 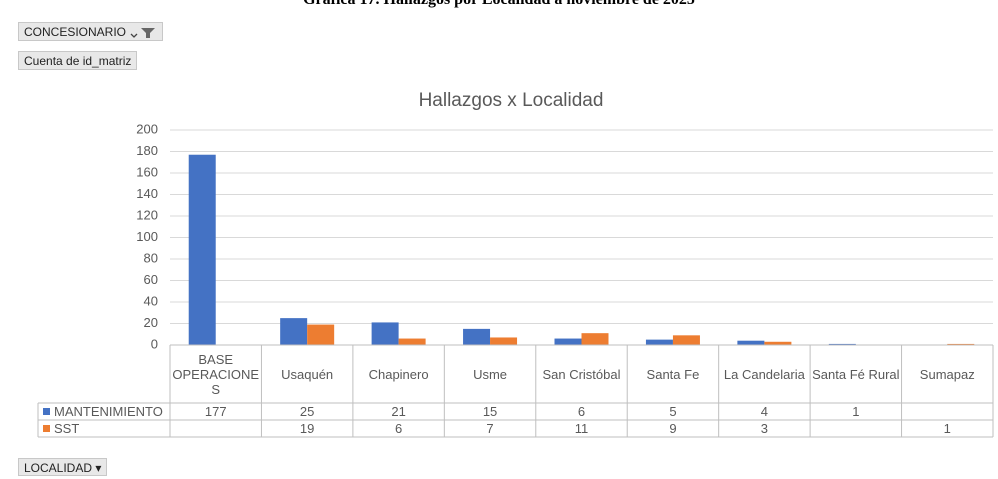 I want to click on x-tick-label: La Candelaria, so click(x=764, y=374).